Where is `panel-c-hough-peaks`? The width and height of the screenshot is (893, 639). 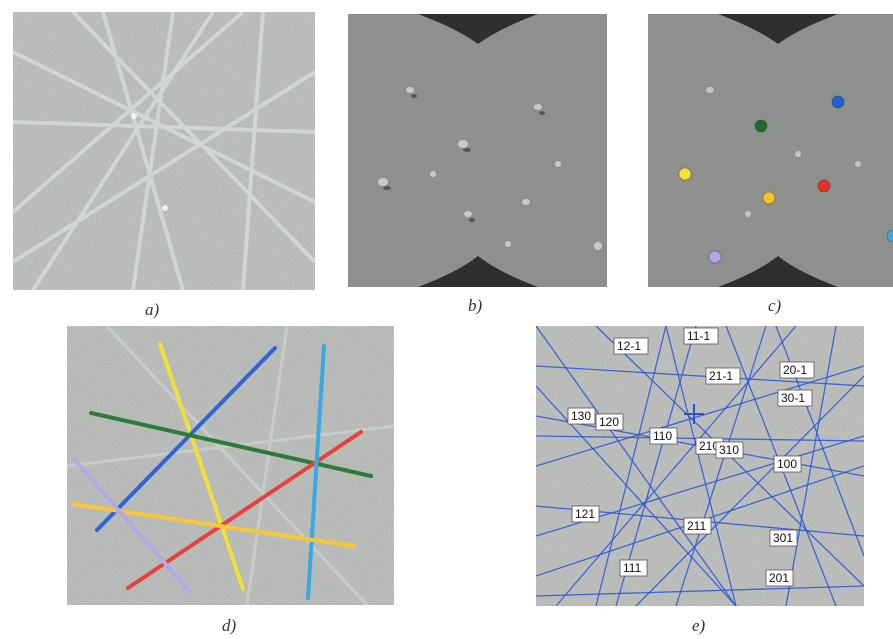
panel-c-hough-peaks is located at coordinates (770, 150).